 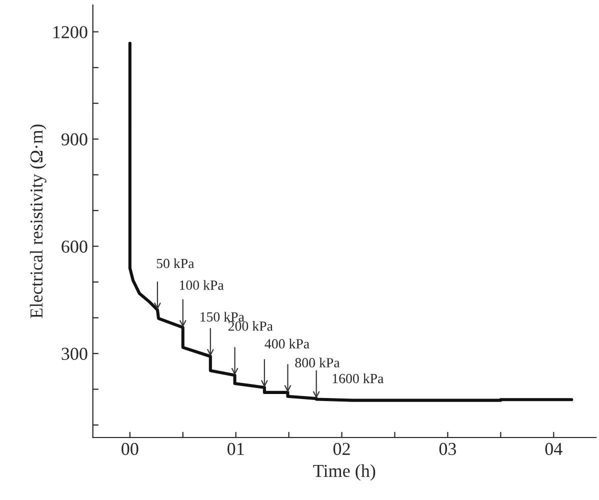 What do you see at coordinates (202, 285) in the screenshot?
I see `annotation: 100 kPa` at bounding box center [202, 285].